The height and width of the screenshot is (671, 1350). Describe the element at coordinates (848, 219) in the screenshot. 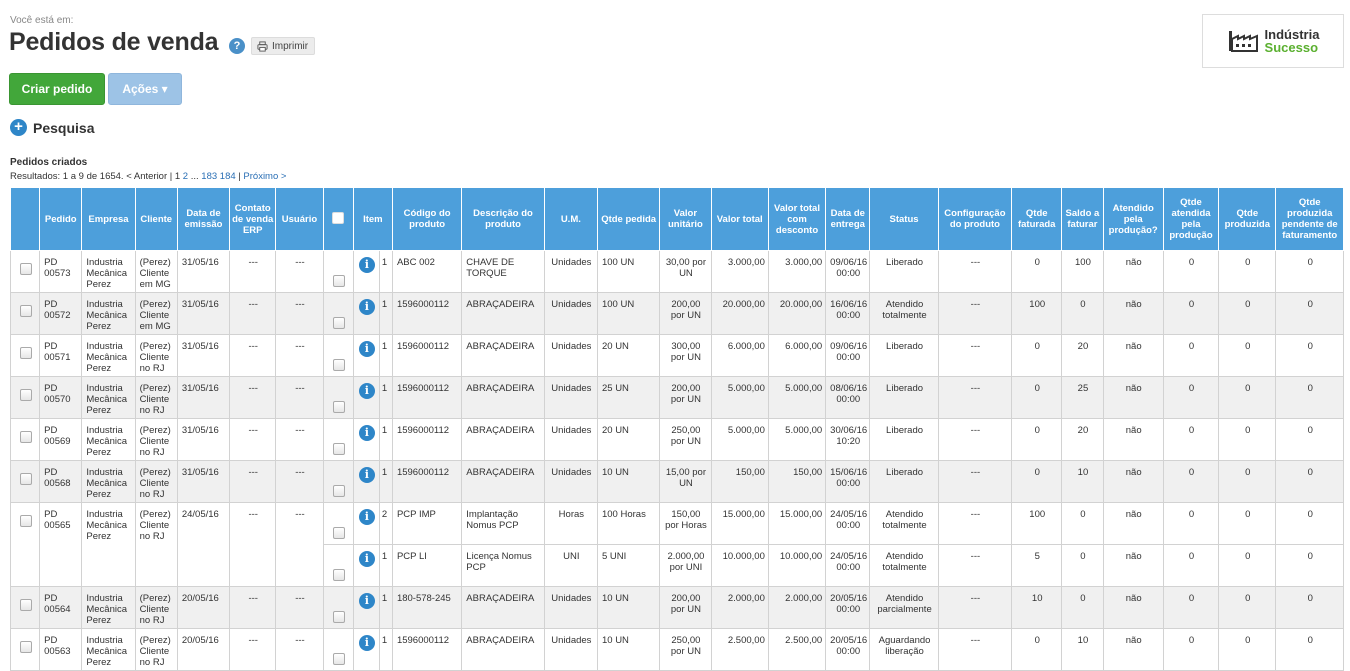

I see `column-header-data-entrega: Data de entrega` at that location.